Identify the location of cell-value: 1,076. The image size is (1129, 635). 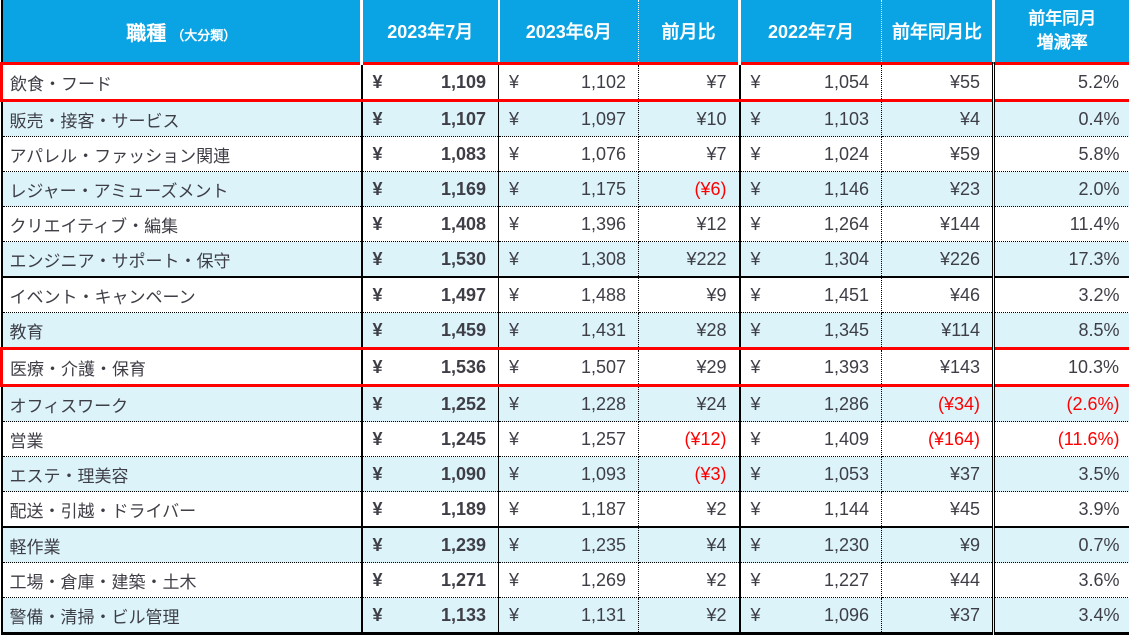
(603, 154).